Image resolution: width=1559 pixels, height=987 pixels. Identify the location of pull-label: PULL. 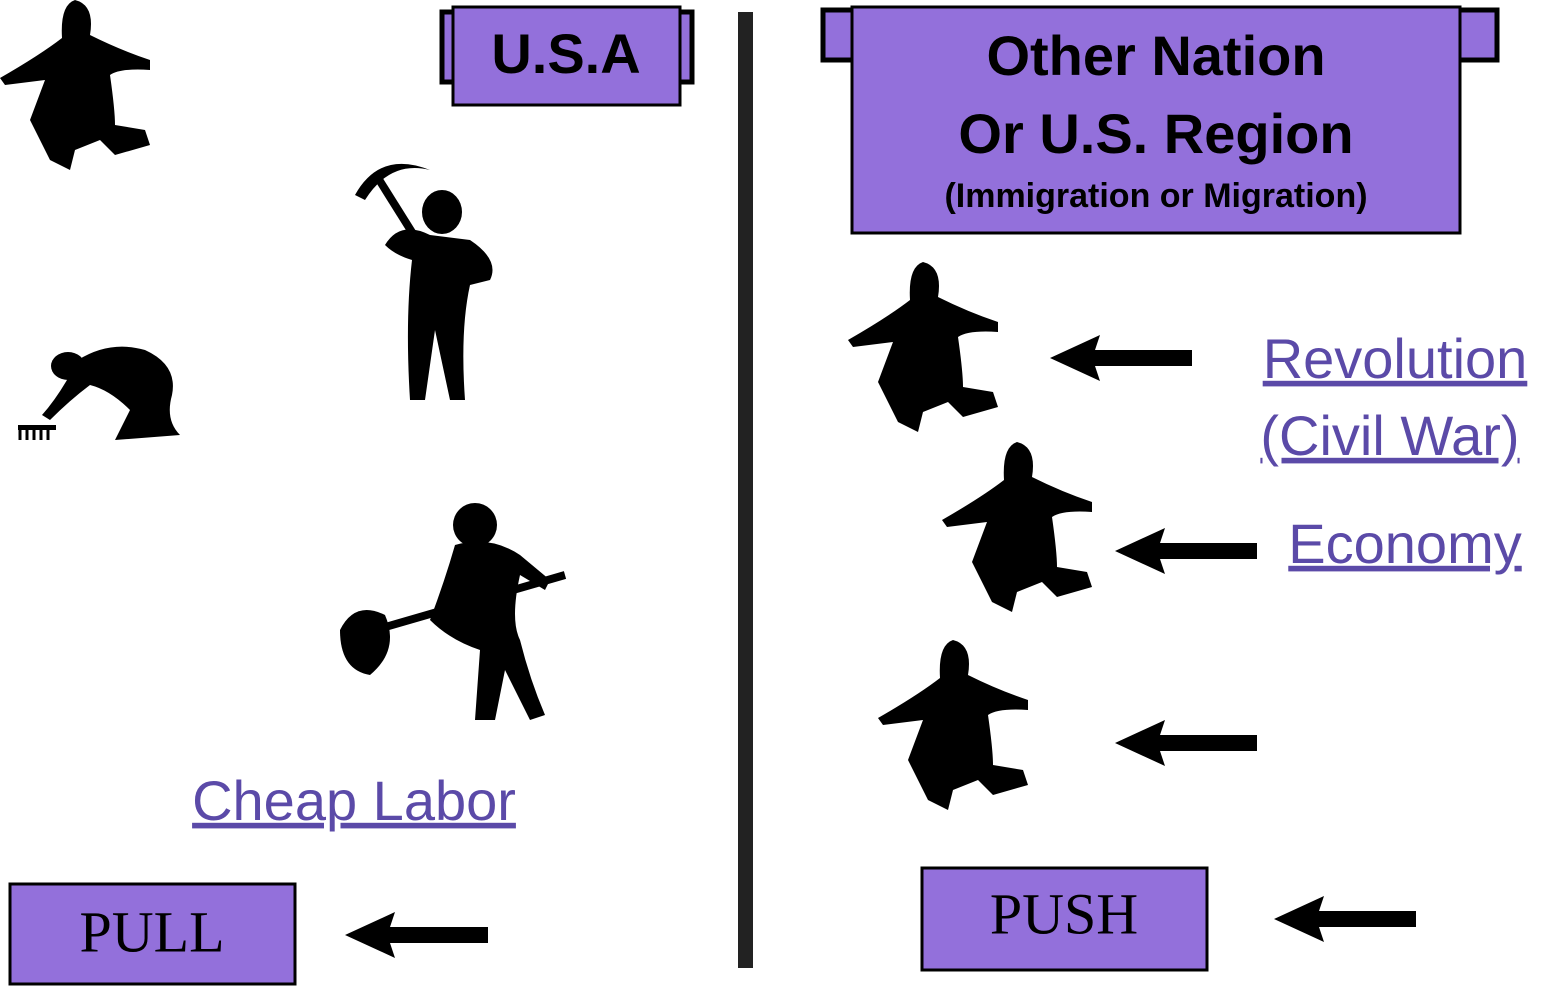
(152, 931).